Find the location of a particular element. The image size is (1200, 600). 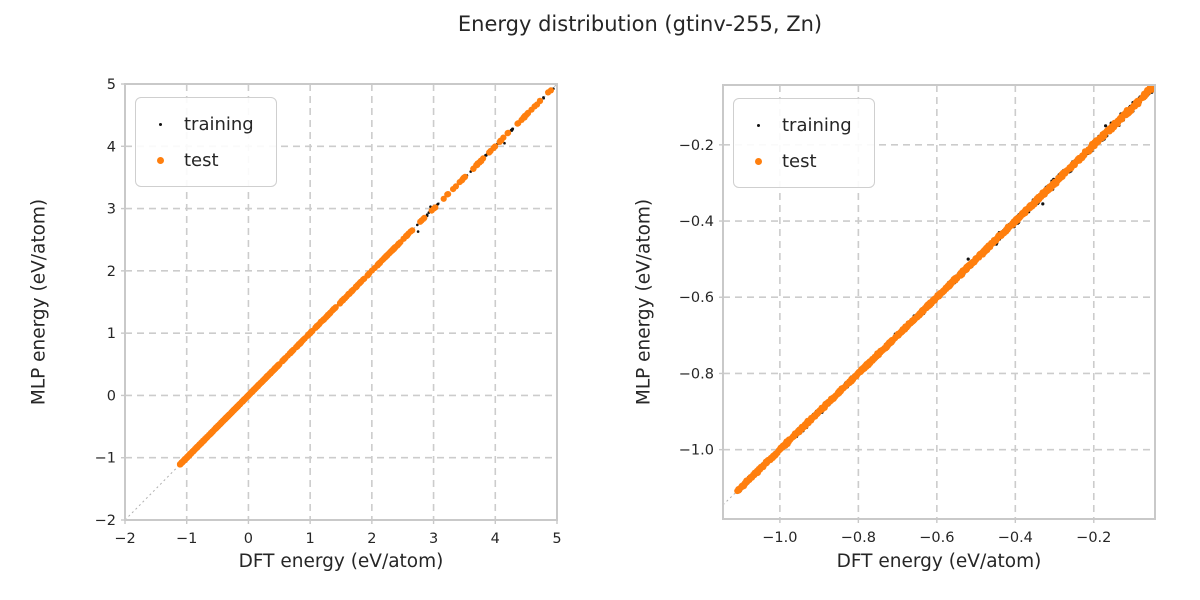

right-legend: training test is located at coordinates (804, 143).